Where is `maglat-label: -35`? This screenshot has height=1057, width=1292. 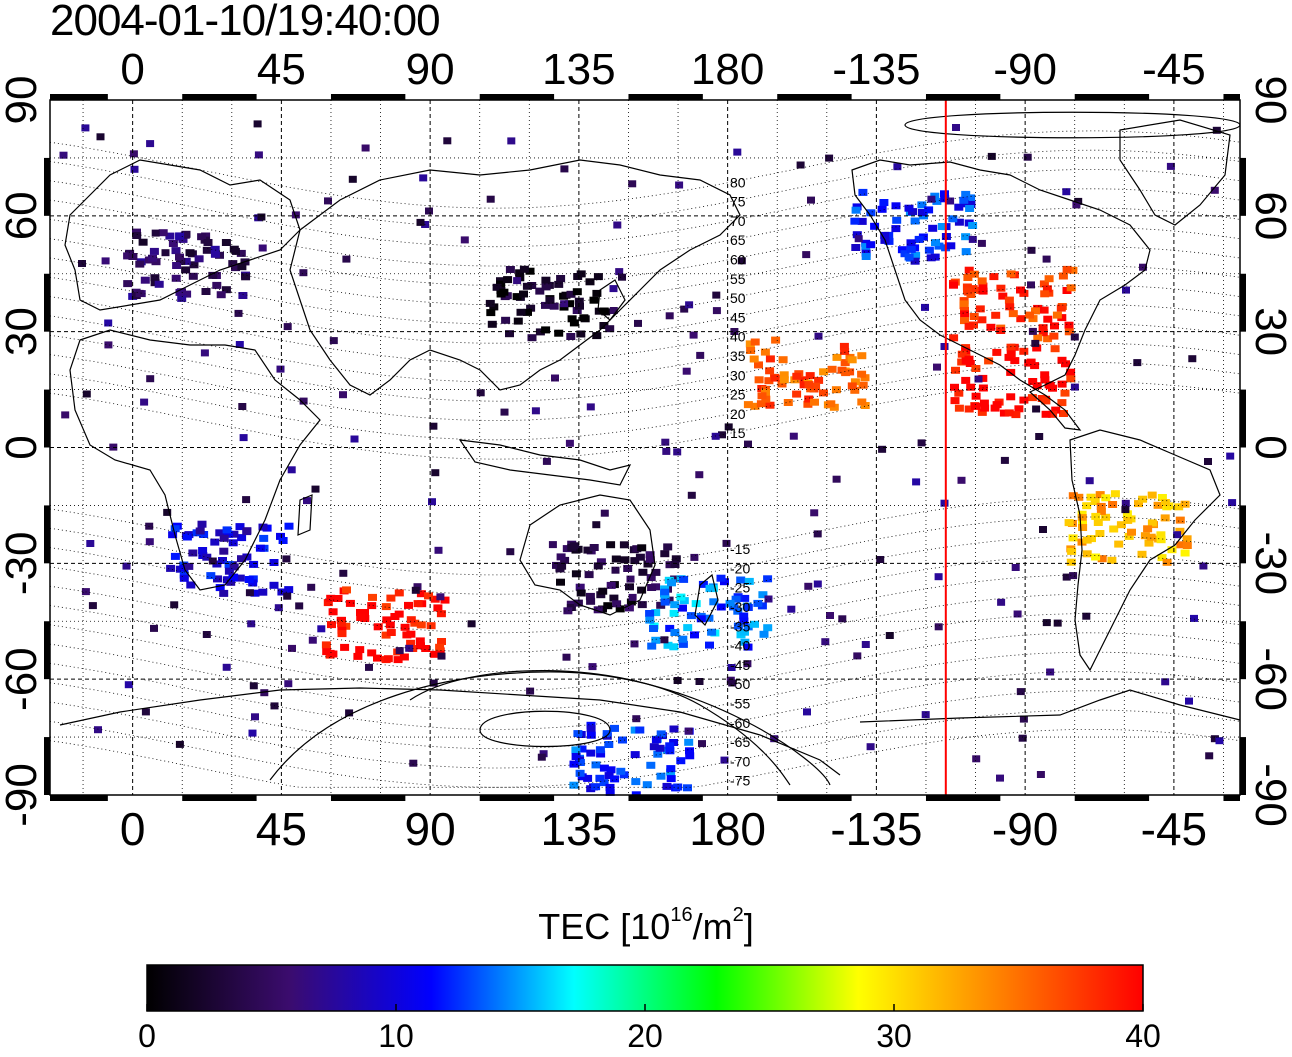
maglat-label: -35 is located at coordinates (740, 626).